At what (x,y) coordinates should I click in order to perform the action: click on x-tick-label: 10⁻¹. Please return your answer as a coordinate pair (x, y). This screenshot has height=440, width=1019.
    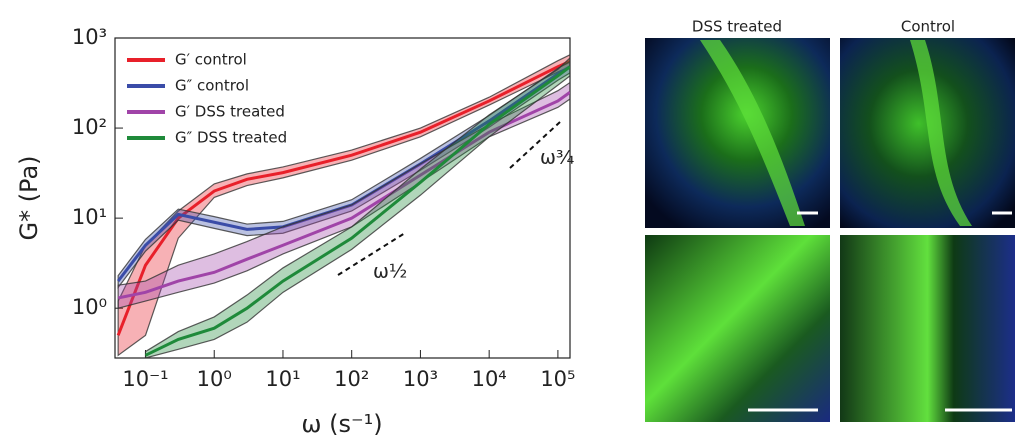
    Looking at the image, I should click on (145, 379).